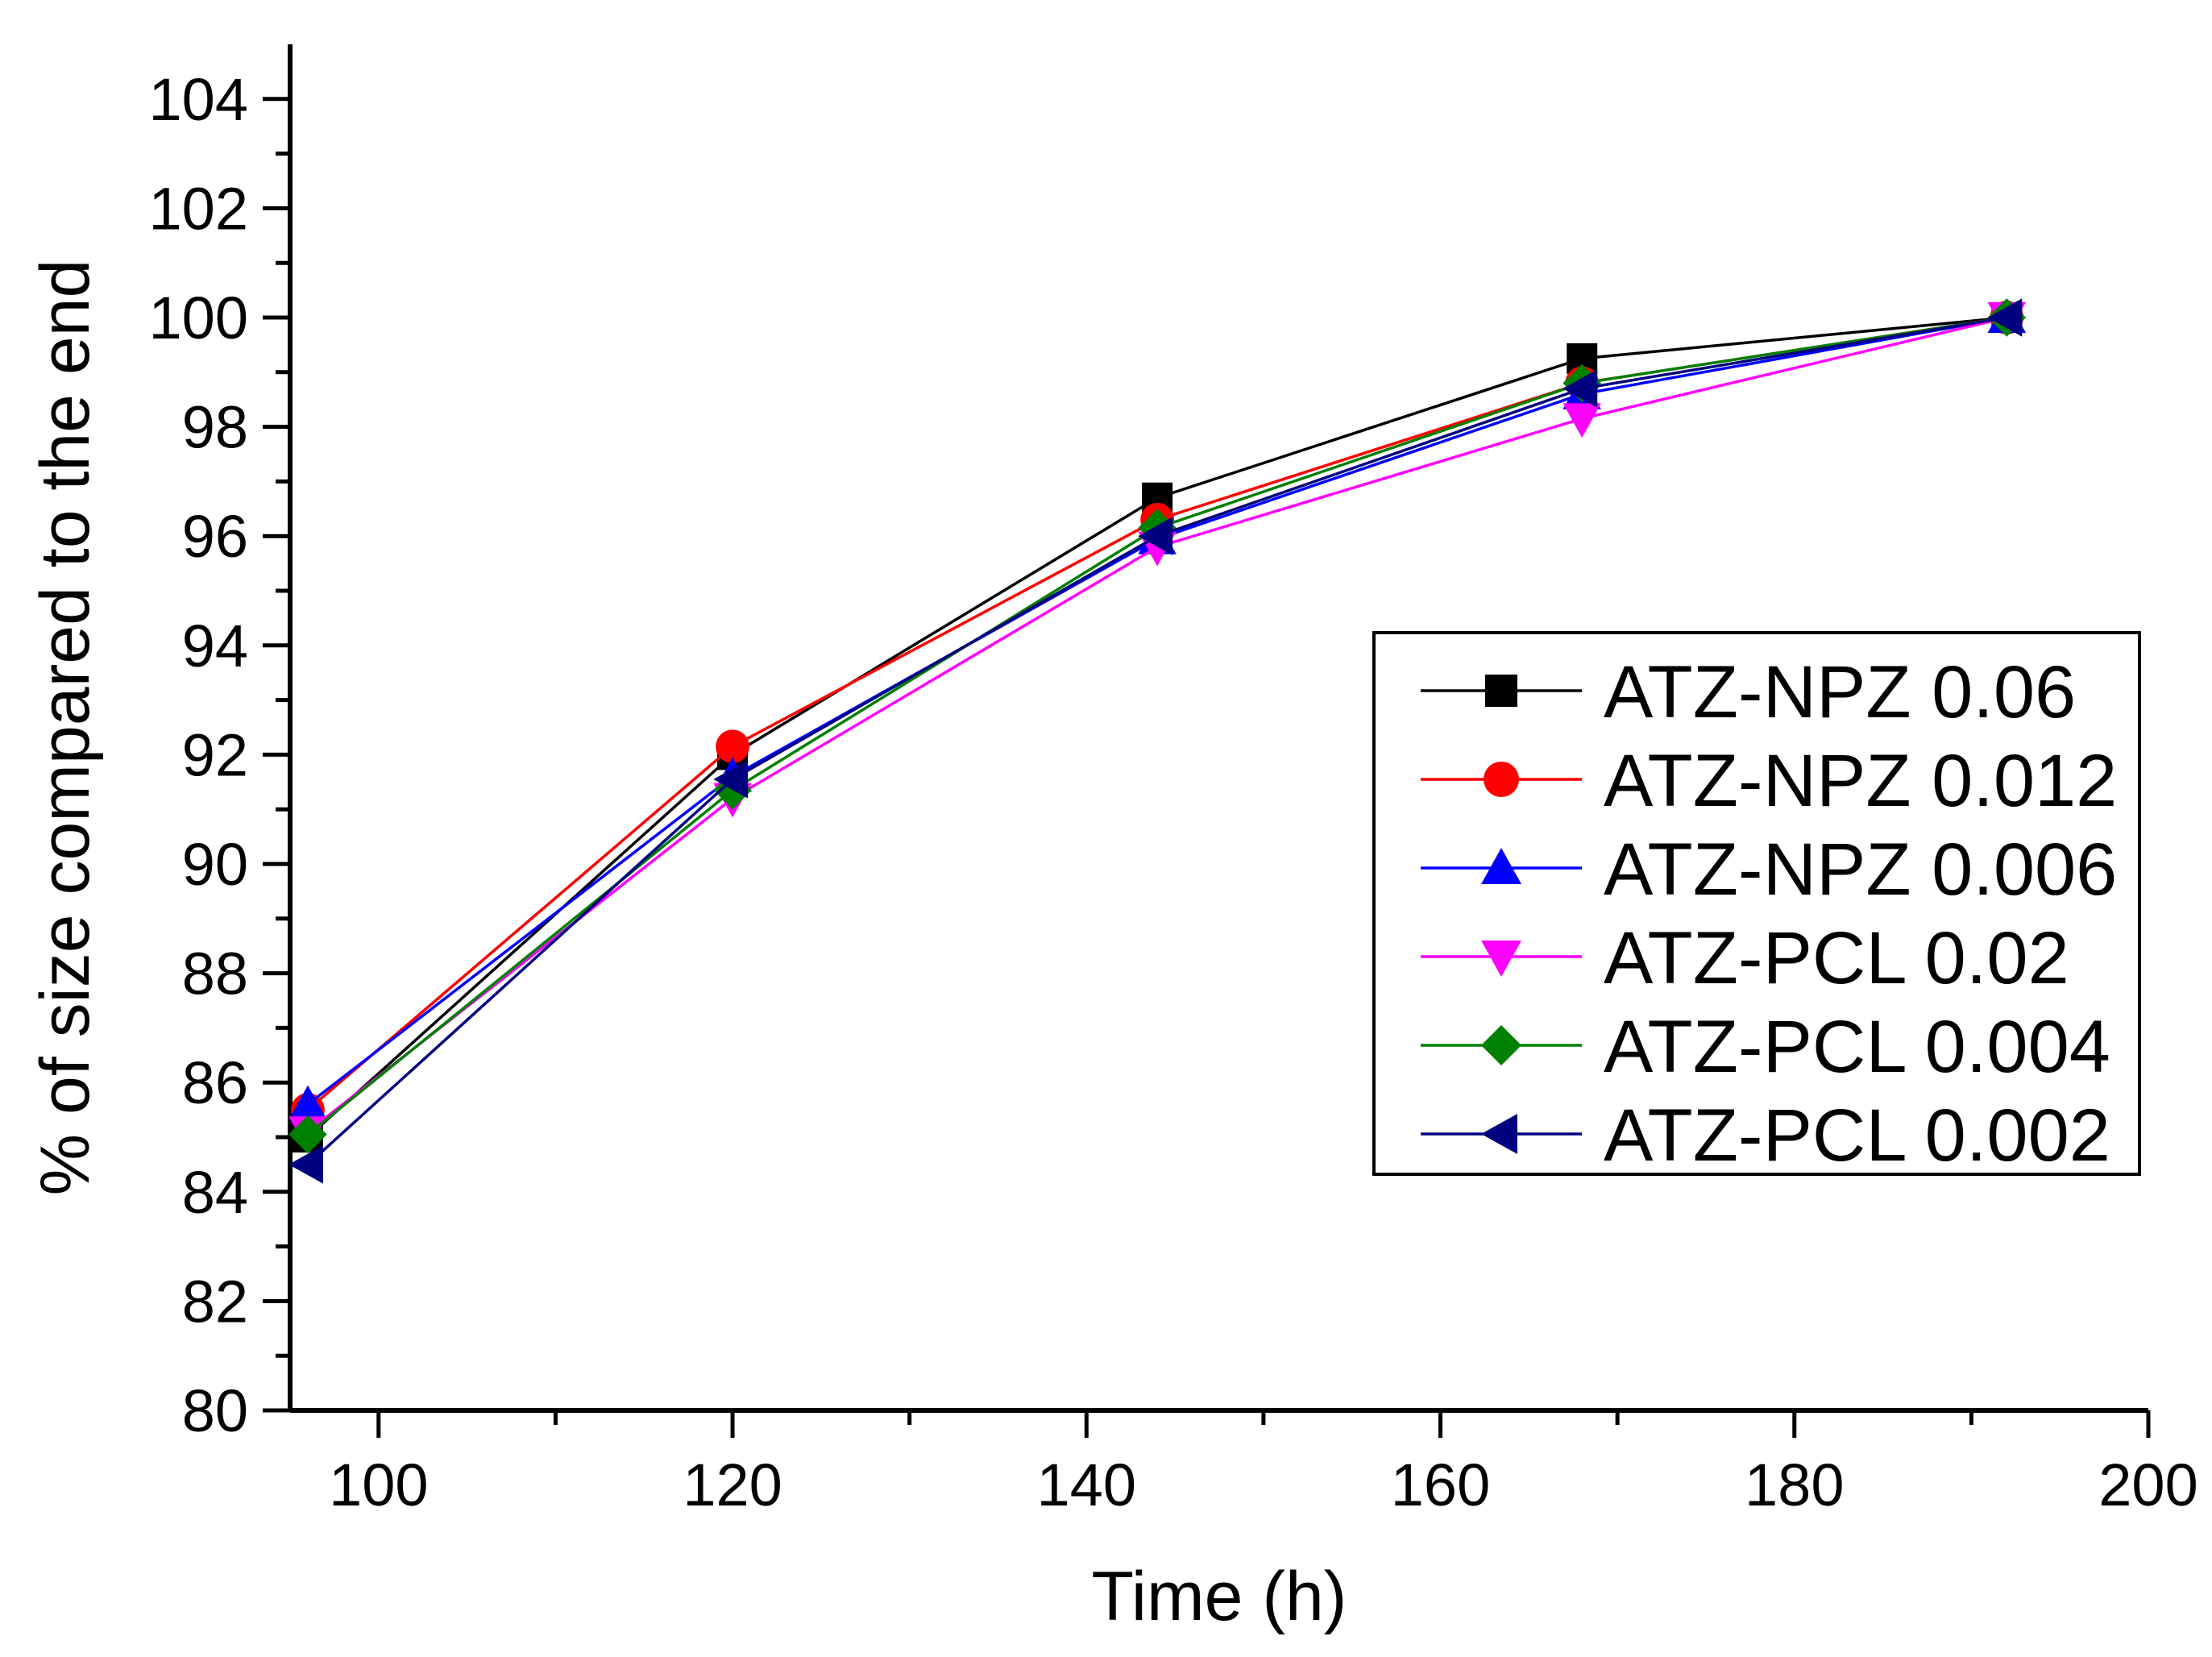 This screenshot has height=1657, width=2212. I want to click on y-tick-label: 102, so click(198, 209).